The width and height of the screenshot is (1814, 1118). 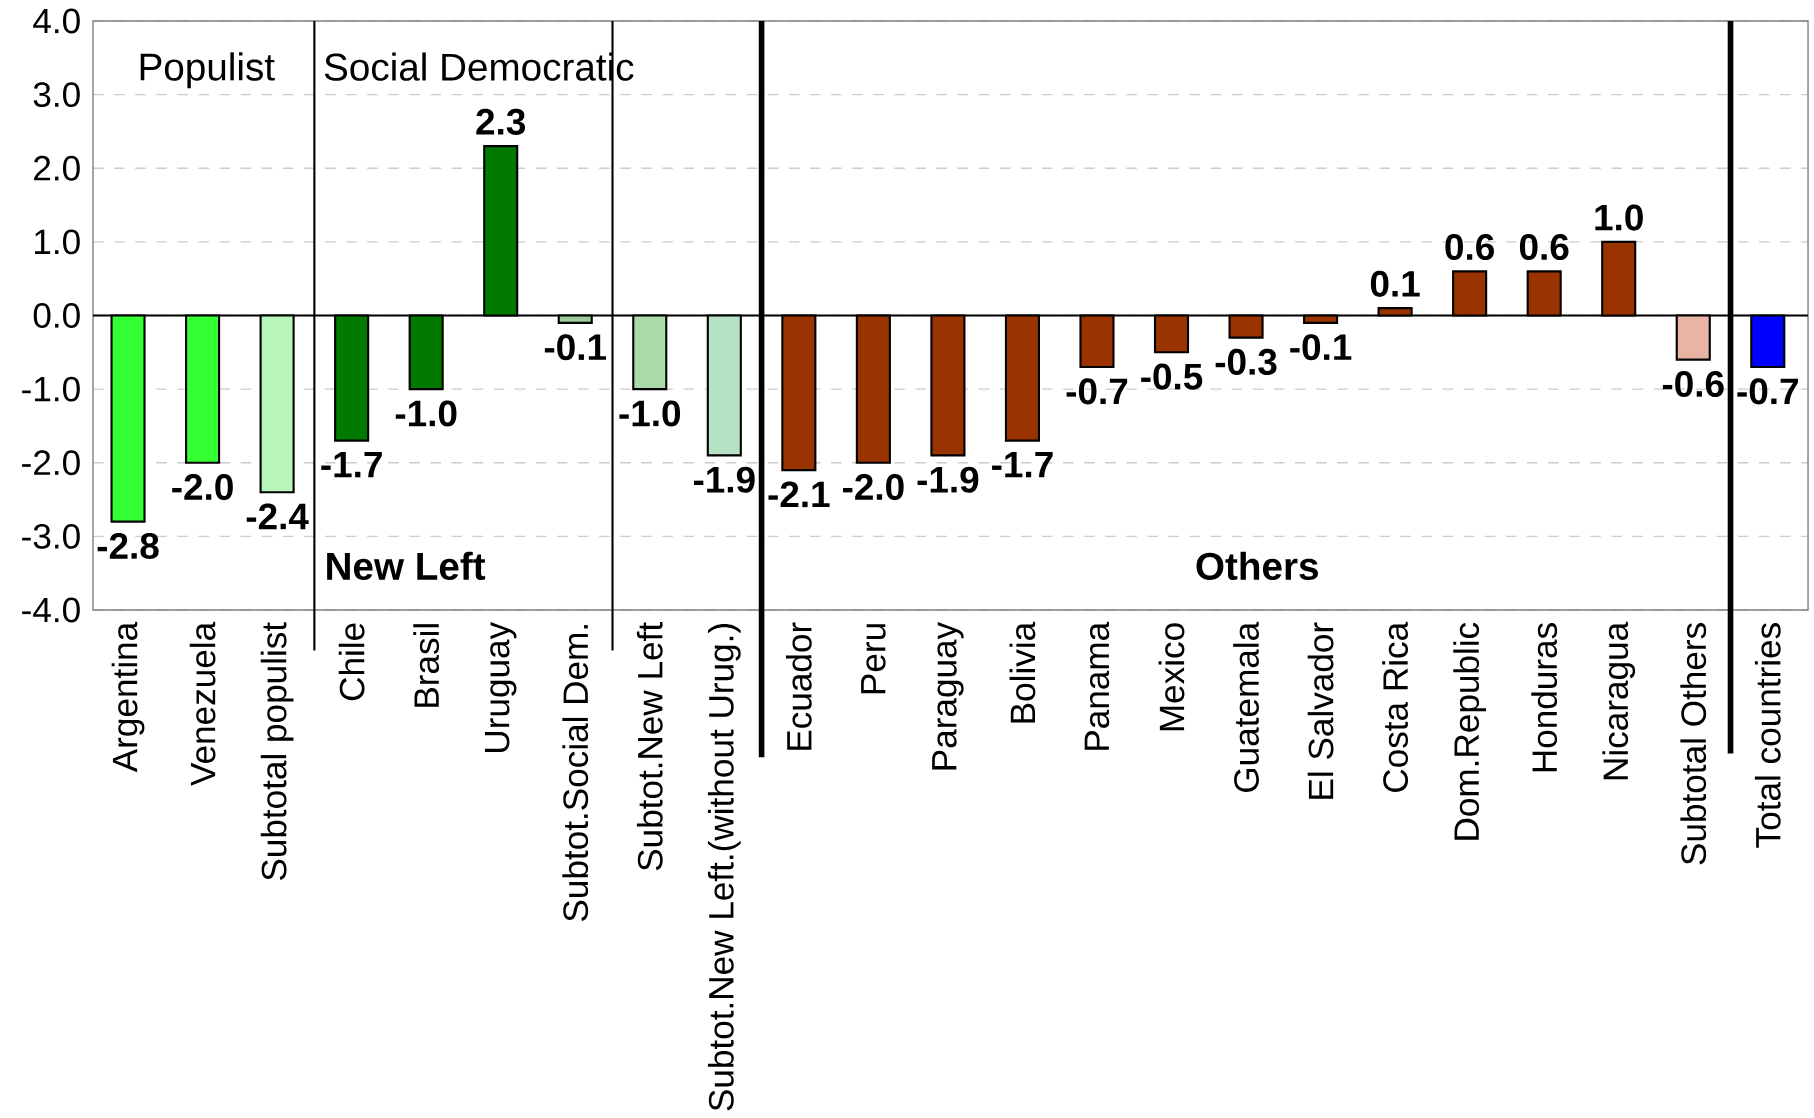 What do you see at coordinates (56, 21) in the screenshot?
I see `y-tick-label: 4.0` at bounding box center [56, 21].